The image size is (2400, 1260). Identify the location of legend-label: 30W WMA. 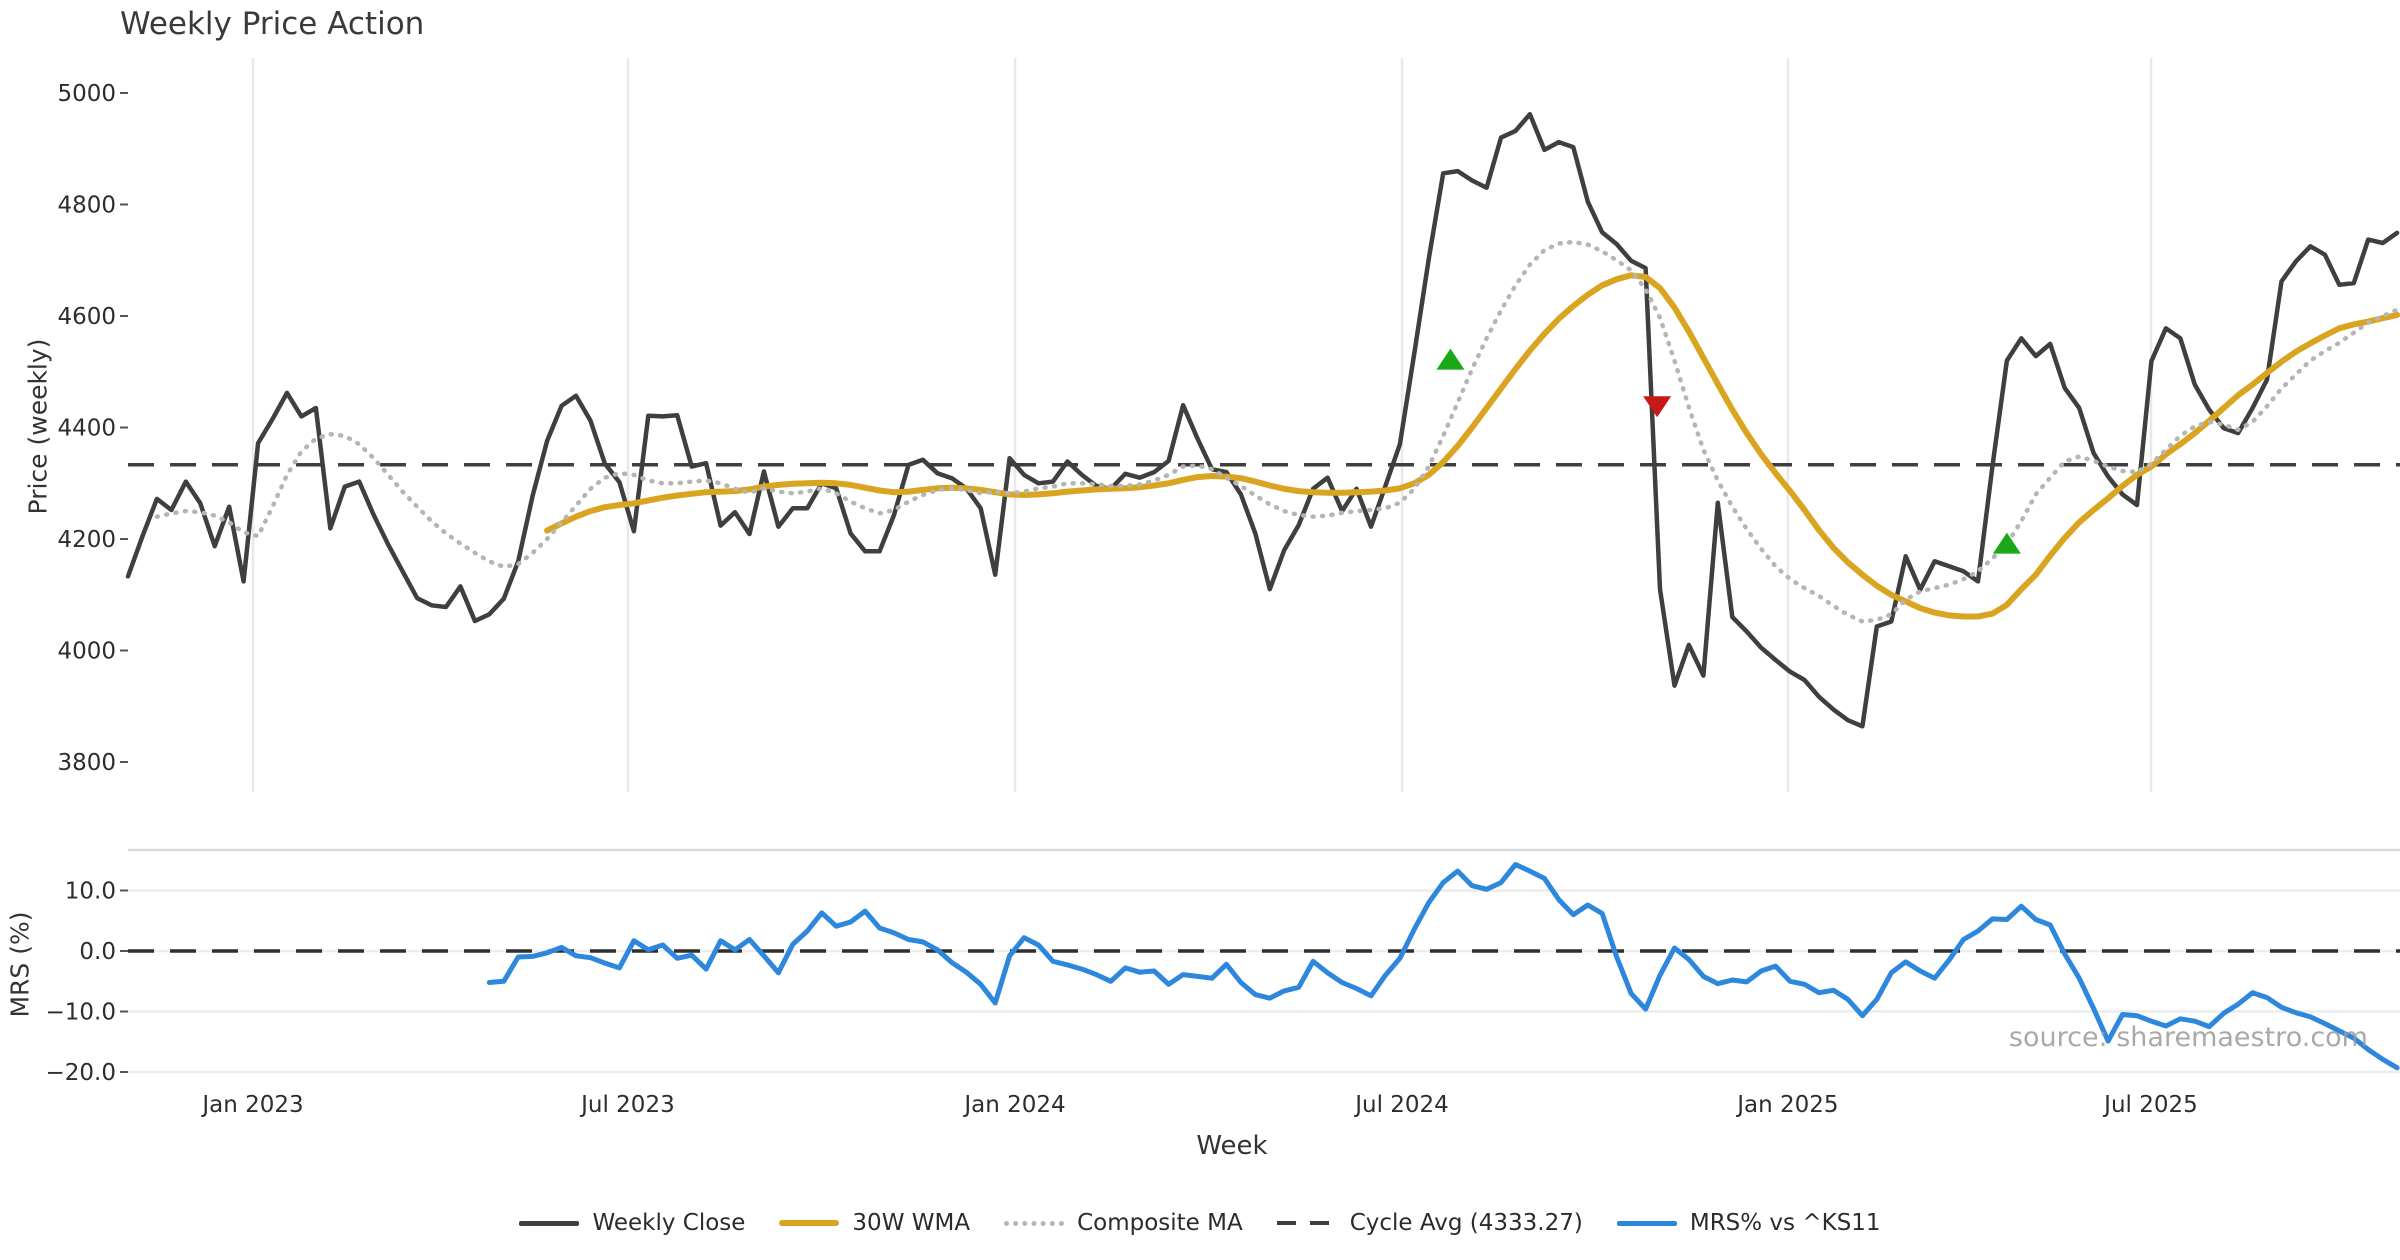
(911, 1223).